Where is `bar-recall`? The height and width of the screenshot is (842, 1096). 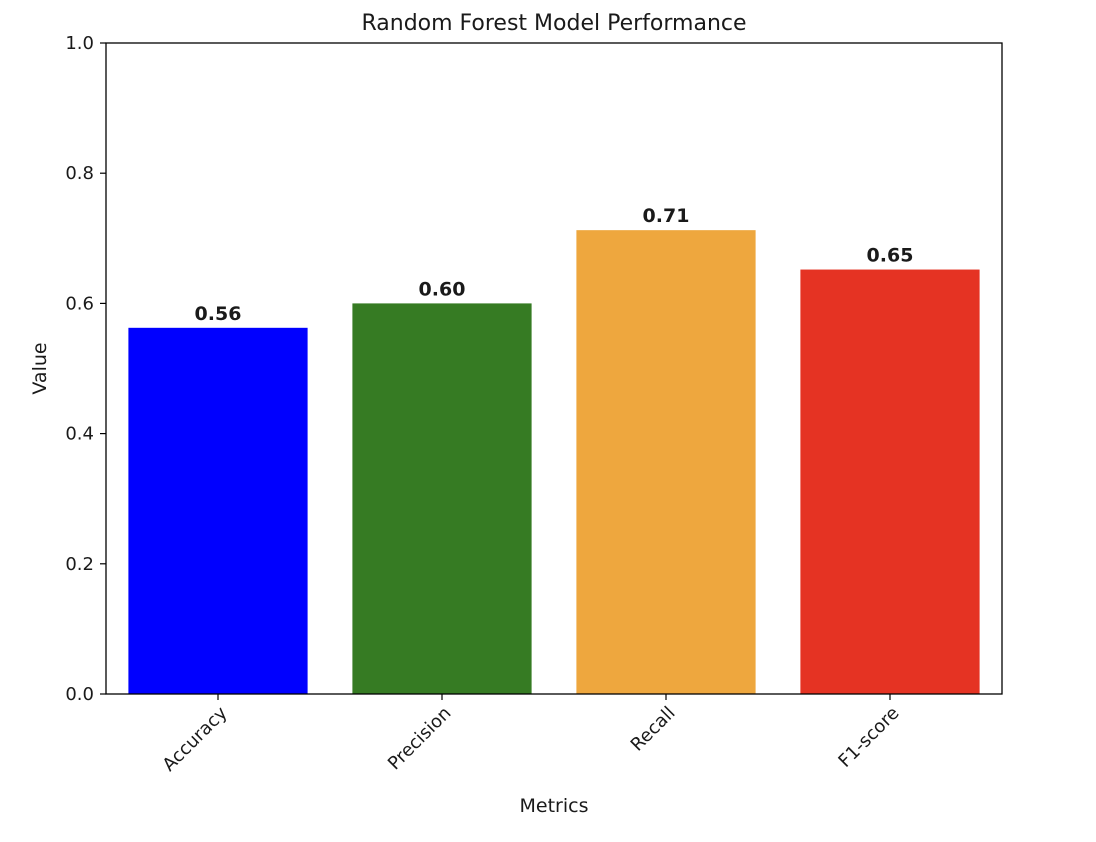 bar-recall is located at coordinates (666, 462).